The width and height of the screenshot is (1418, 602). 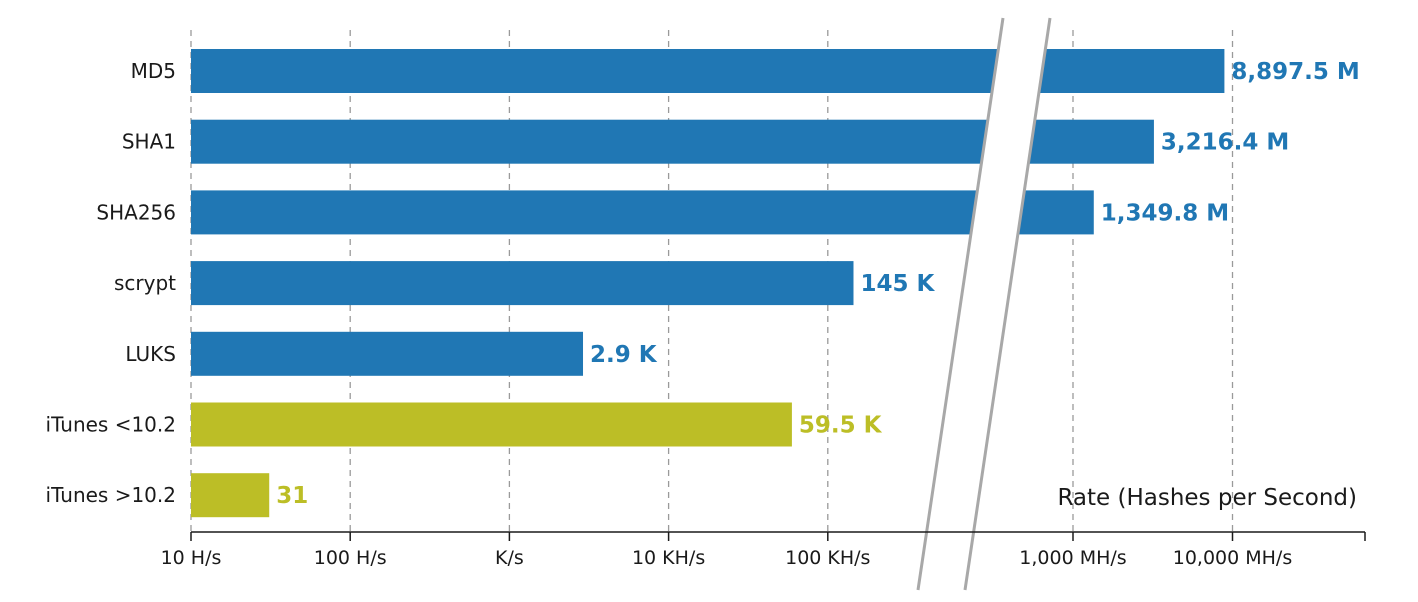 I want to click on x-tick-label: 10 KH/s, so click(x=668, y=558).